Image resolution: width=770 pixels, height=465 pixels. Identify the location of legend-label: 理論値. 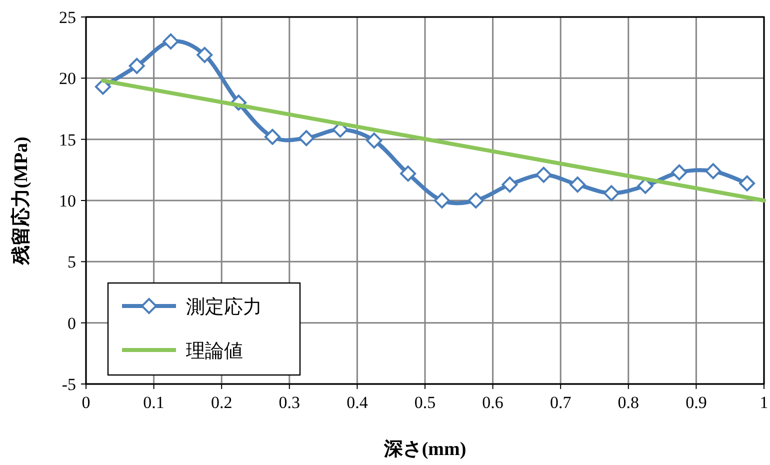
(214, 351).